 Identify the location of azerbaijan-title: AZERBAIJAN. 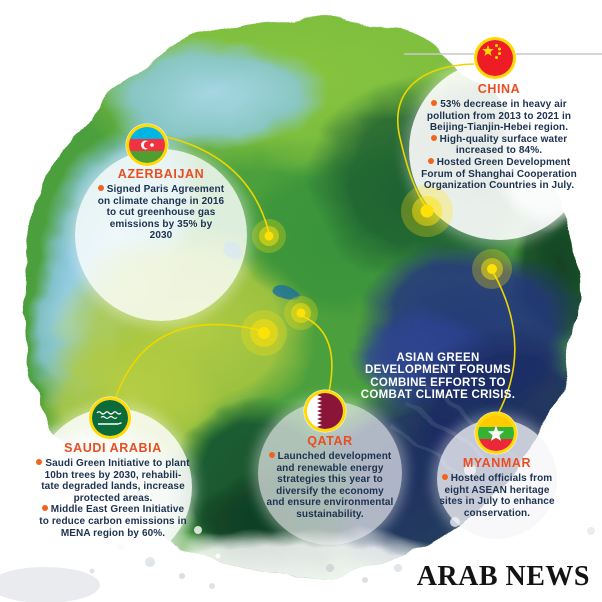
(161, 174).